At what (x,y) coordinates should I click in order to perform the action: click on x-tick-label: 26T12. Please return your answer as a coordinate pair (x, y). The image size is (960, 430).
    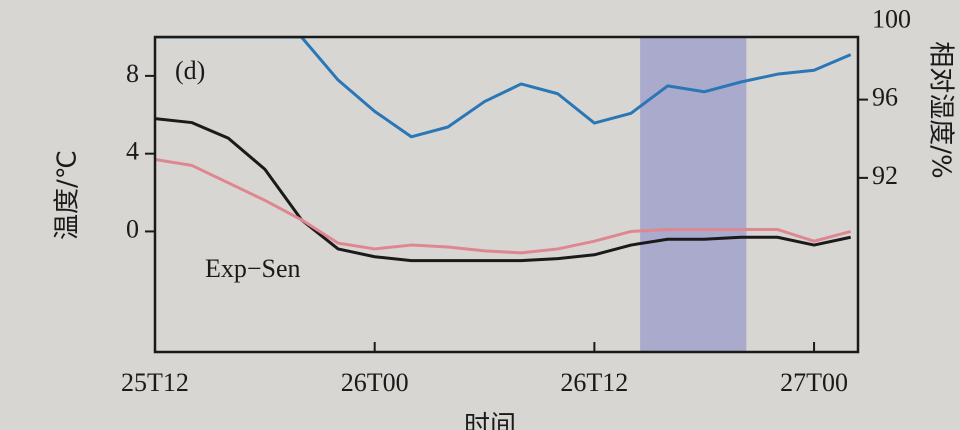
    Looking at the image, I should click on (594, 382).